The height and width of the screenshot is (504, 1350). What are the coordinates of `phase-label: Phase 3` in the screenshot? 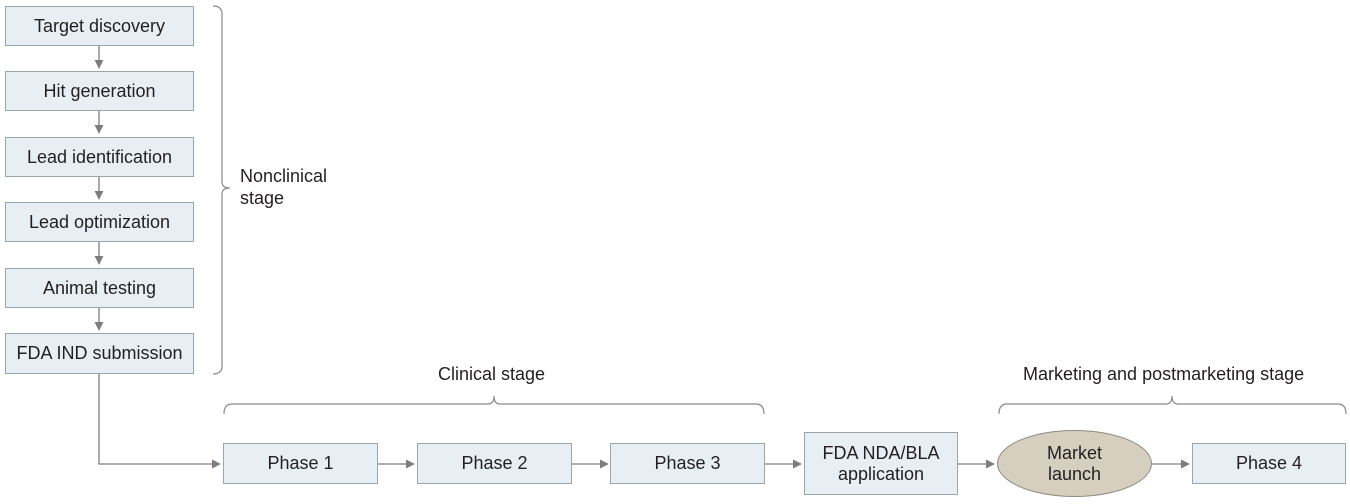 It's located at (687, 463).